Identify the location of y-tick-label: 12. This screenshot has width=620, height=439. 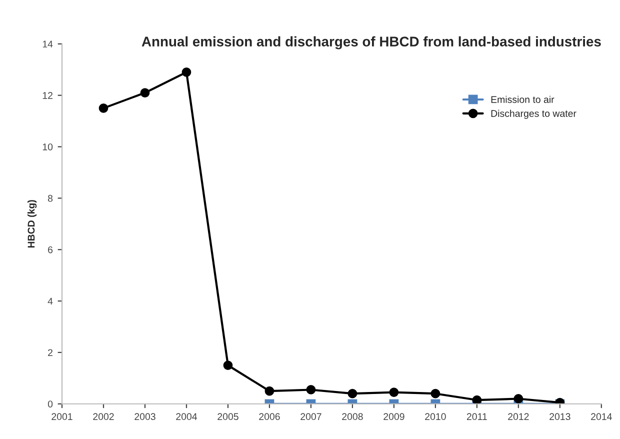
(47, 95).